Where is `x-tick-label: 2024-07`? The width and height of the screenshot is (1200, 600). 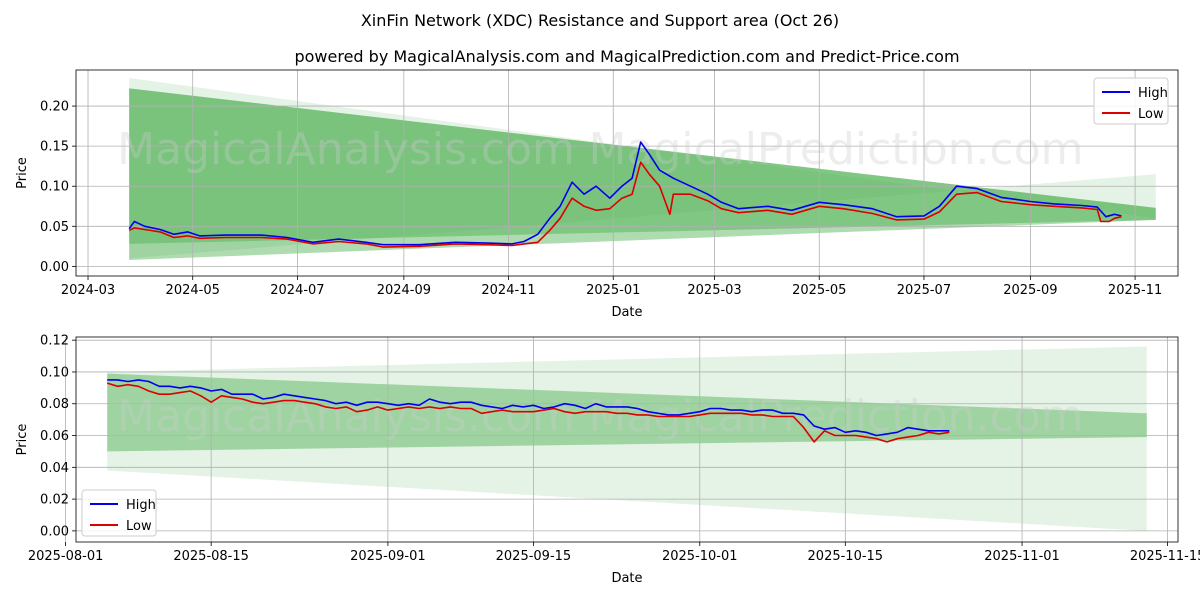
x-tick-label: 2024-07 is located at coordinates (297, 290).